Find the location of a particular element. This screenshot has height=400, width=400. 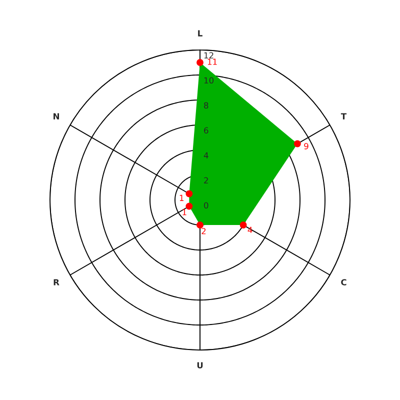

spoke-label: N is located at coordinates (56, 116).